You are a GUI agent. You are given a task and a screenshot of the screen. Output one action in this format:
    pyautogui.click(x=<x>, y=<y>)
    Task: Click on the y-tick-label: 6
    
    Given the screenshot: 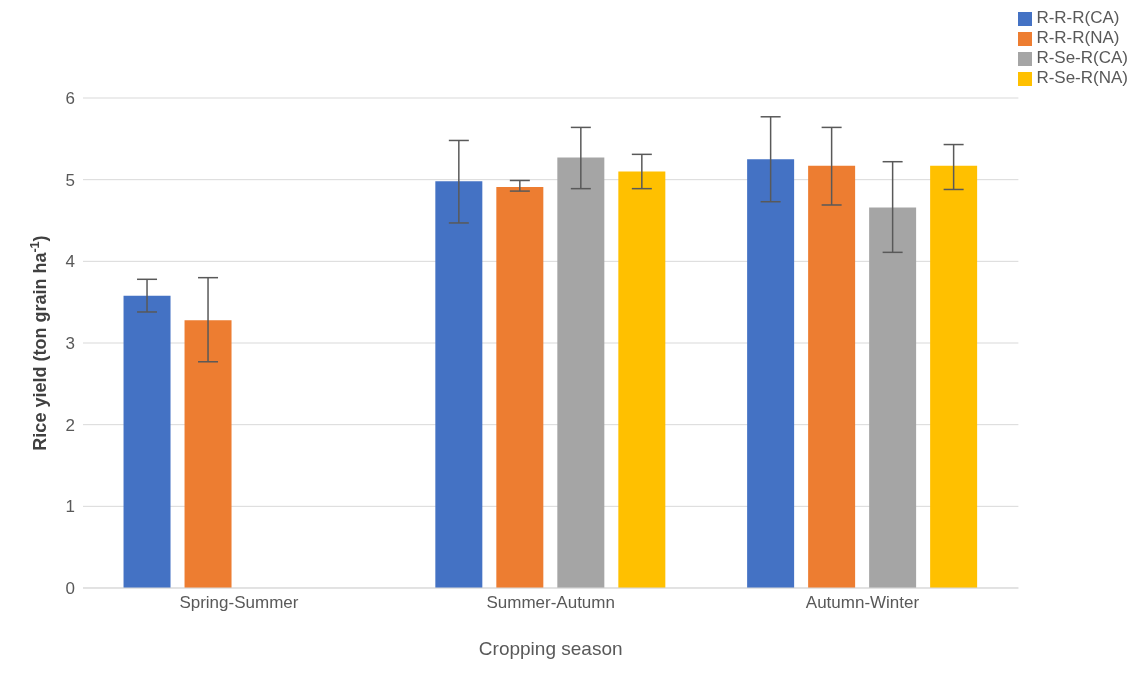 What is the action you would take?
    pyautogui.click(x=70, y=99)
    